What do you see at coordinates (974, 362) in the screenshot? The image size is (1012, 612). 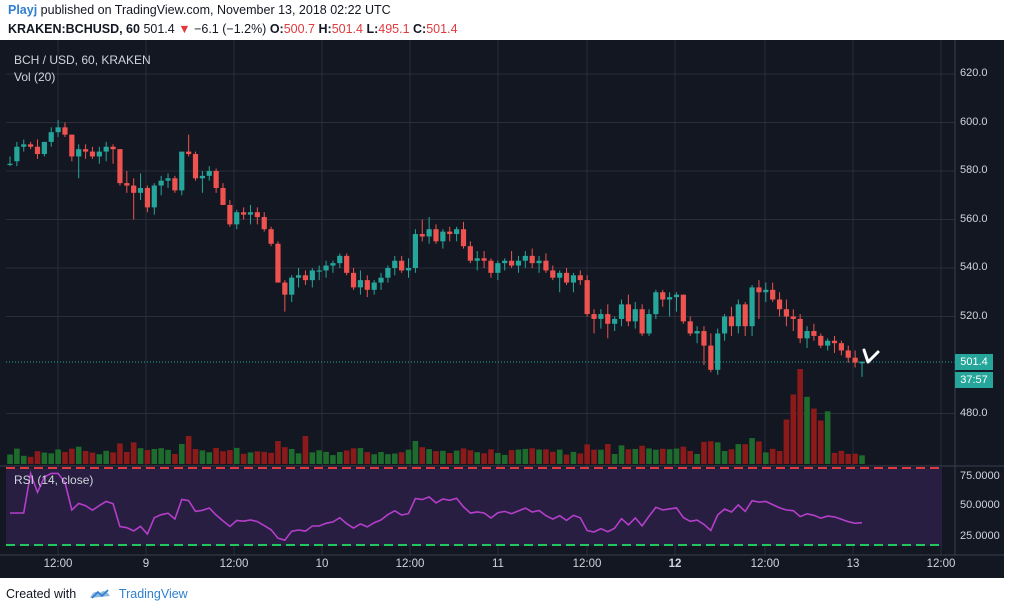 I see `last-price-badge: 501.4` at bounding box center [974, 362].